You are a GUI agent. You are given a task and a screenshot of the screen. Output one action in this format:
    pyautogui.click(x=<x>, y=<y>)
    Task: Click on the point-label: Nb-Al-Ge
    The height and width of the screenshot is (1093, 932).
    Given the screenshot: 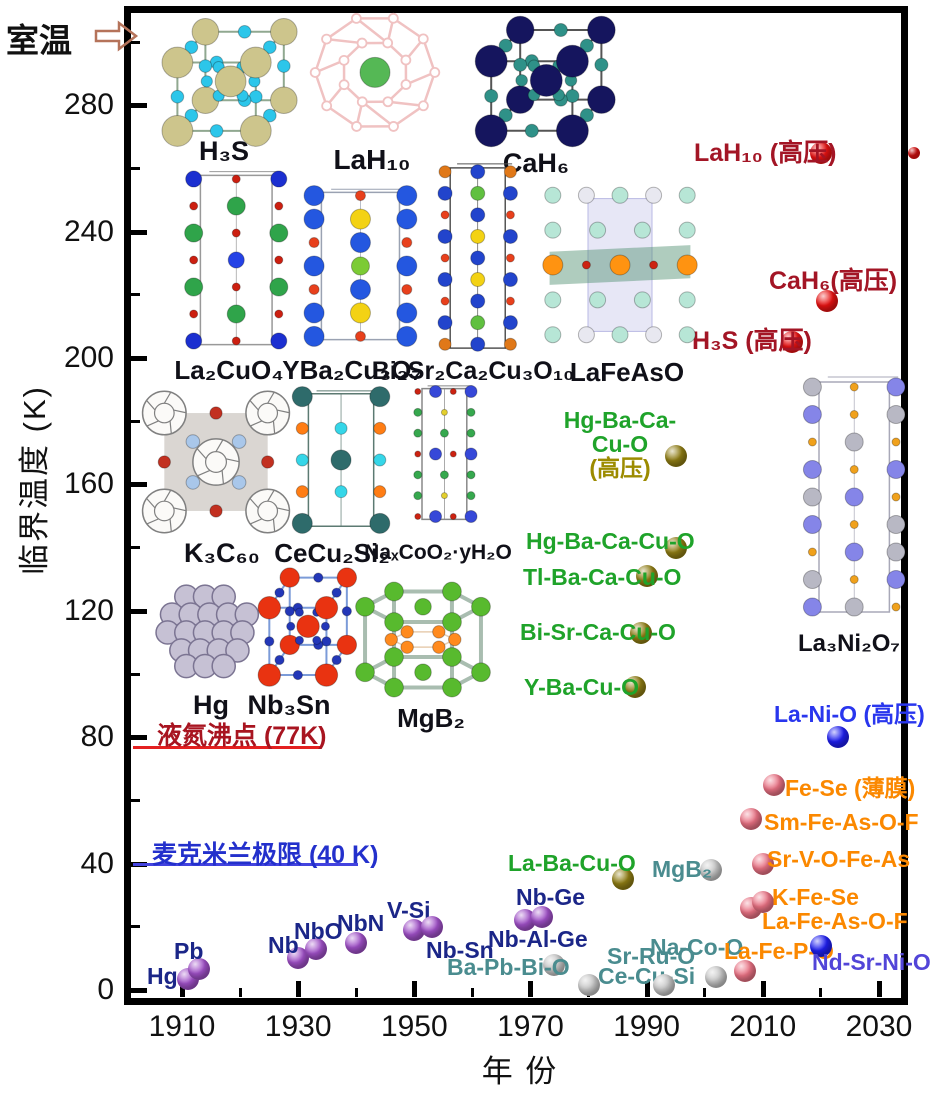 What is the action you would take?
    pyautogui.click(x=538, y=939)
    